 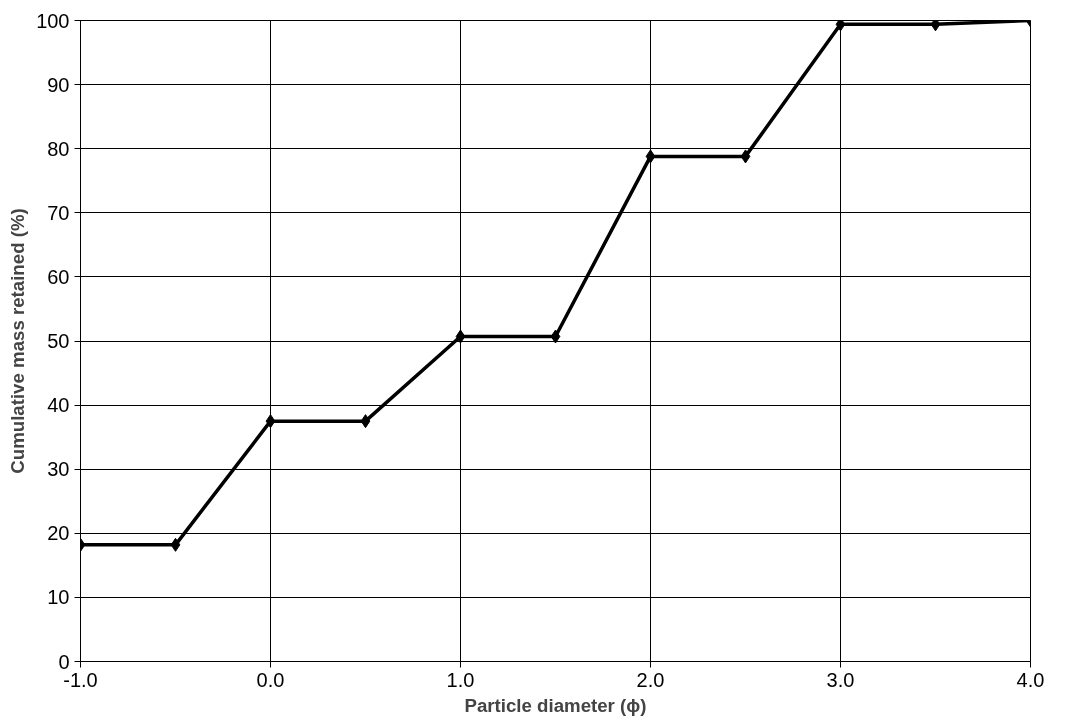 I want to click on x-tick-label: 4.0, so click(x=1030, y=679).